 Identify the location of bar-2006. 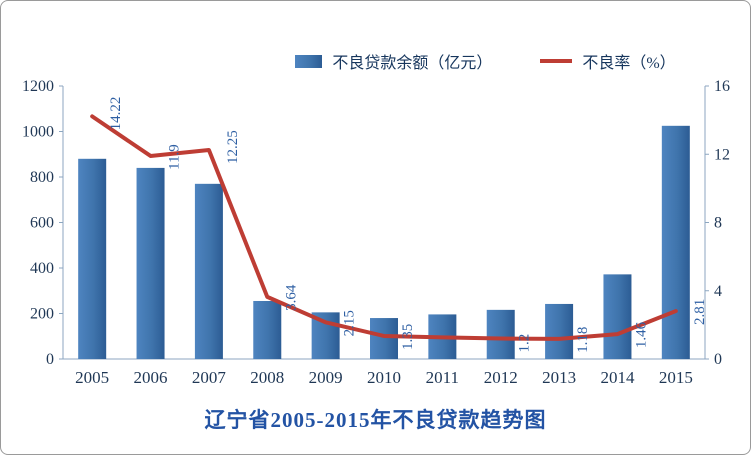
(150, 263).